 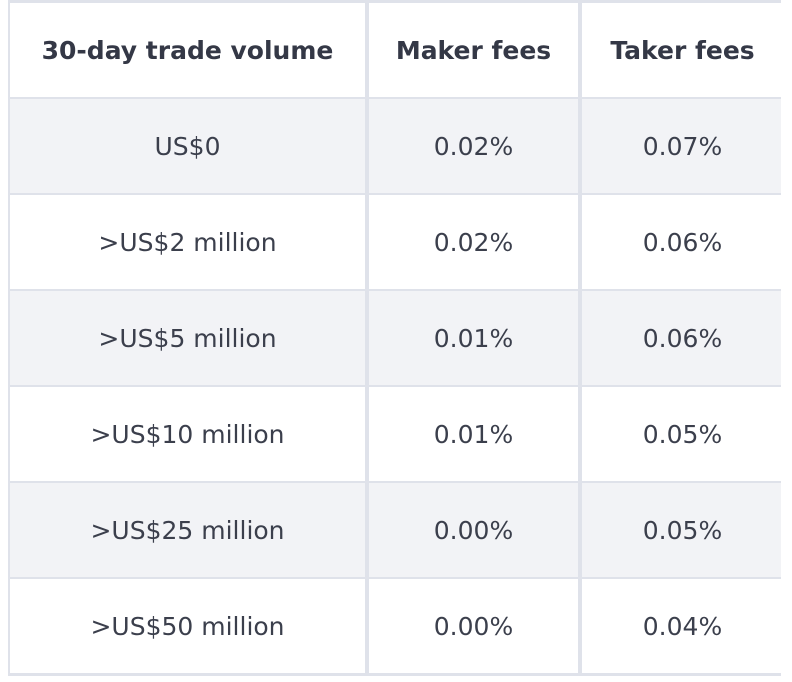 What do you see at coordinates (187, 434) in the screenshot?
I see `trade-volume-cell: >US$10 million` at bounding box center [187, 434].